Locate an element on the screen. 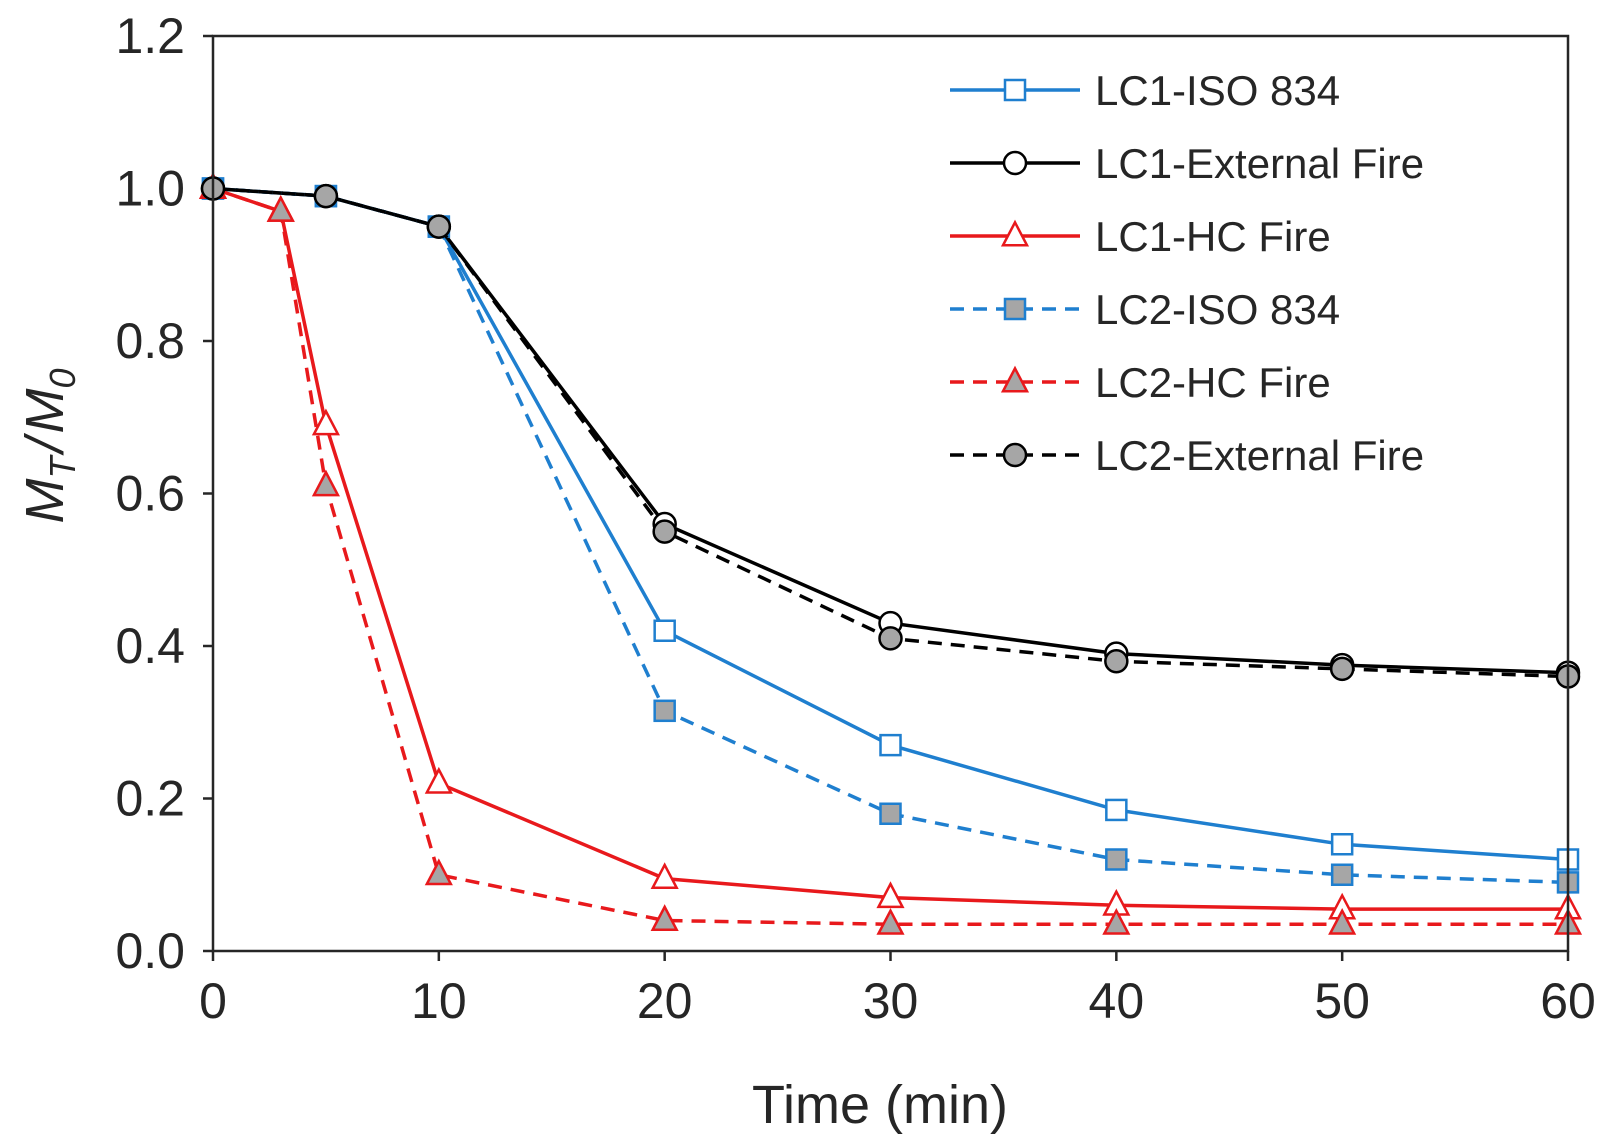 The image size is (1605, 1143). legend-label: LC1-HC Fire is located at coordinates (1213, 236).